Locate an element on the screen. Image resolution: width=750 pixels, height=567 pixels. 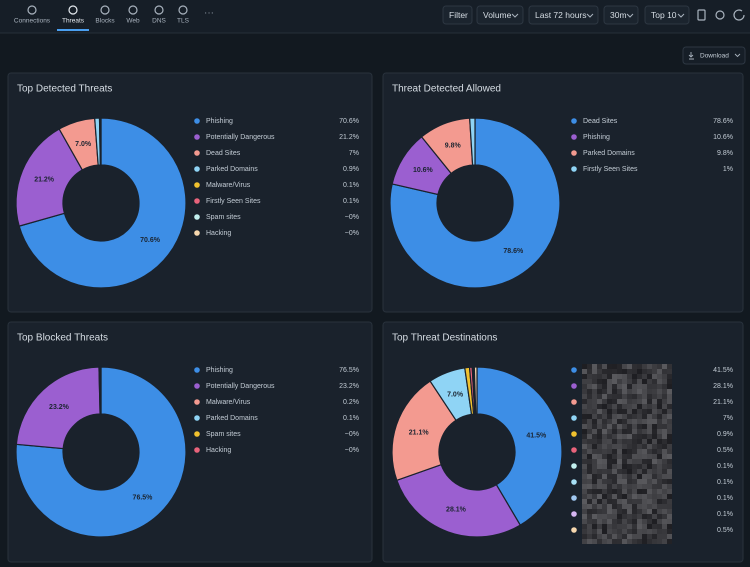
slice-label: 70.6% is located at coordinates (150, 240).